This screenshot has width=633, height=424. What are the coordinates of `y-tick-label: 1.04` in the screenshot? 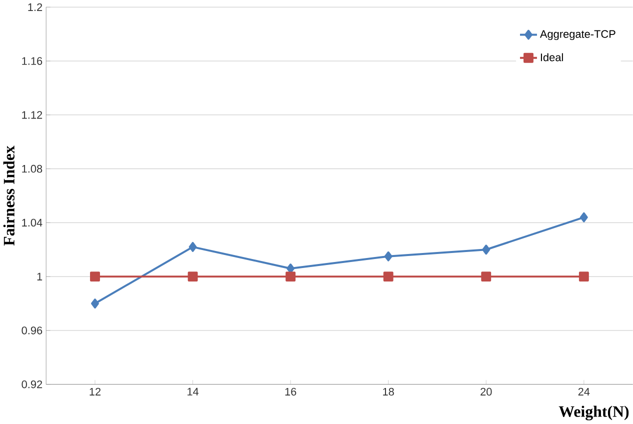 It's located at (32, 223).